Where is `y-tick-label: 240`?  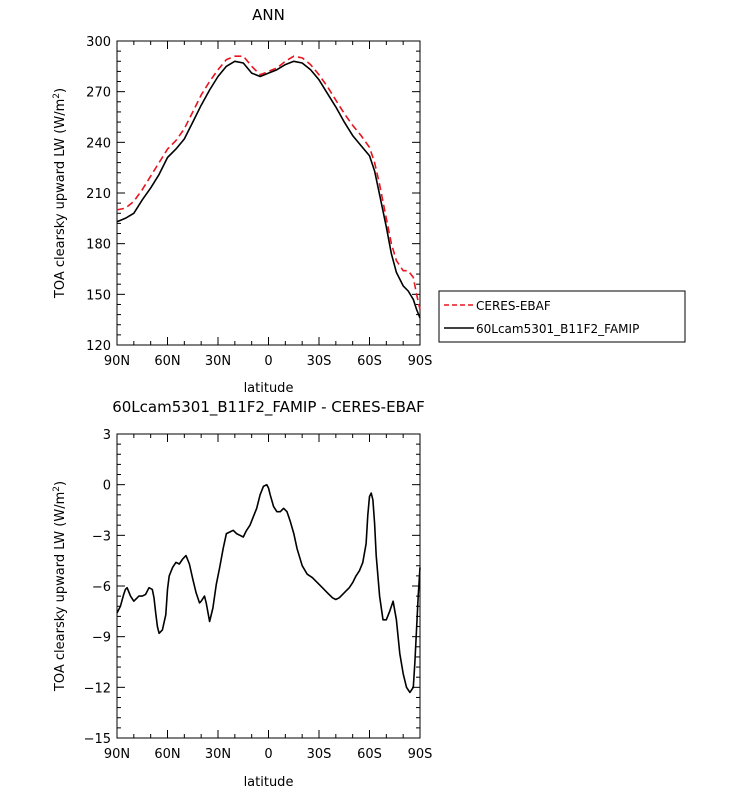
y-tick-label: 240 is located at coordinates (98, 143).